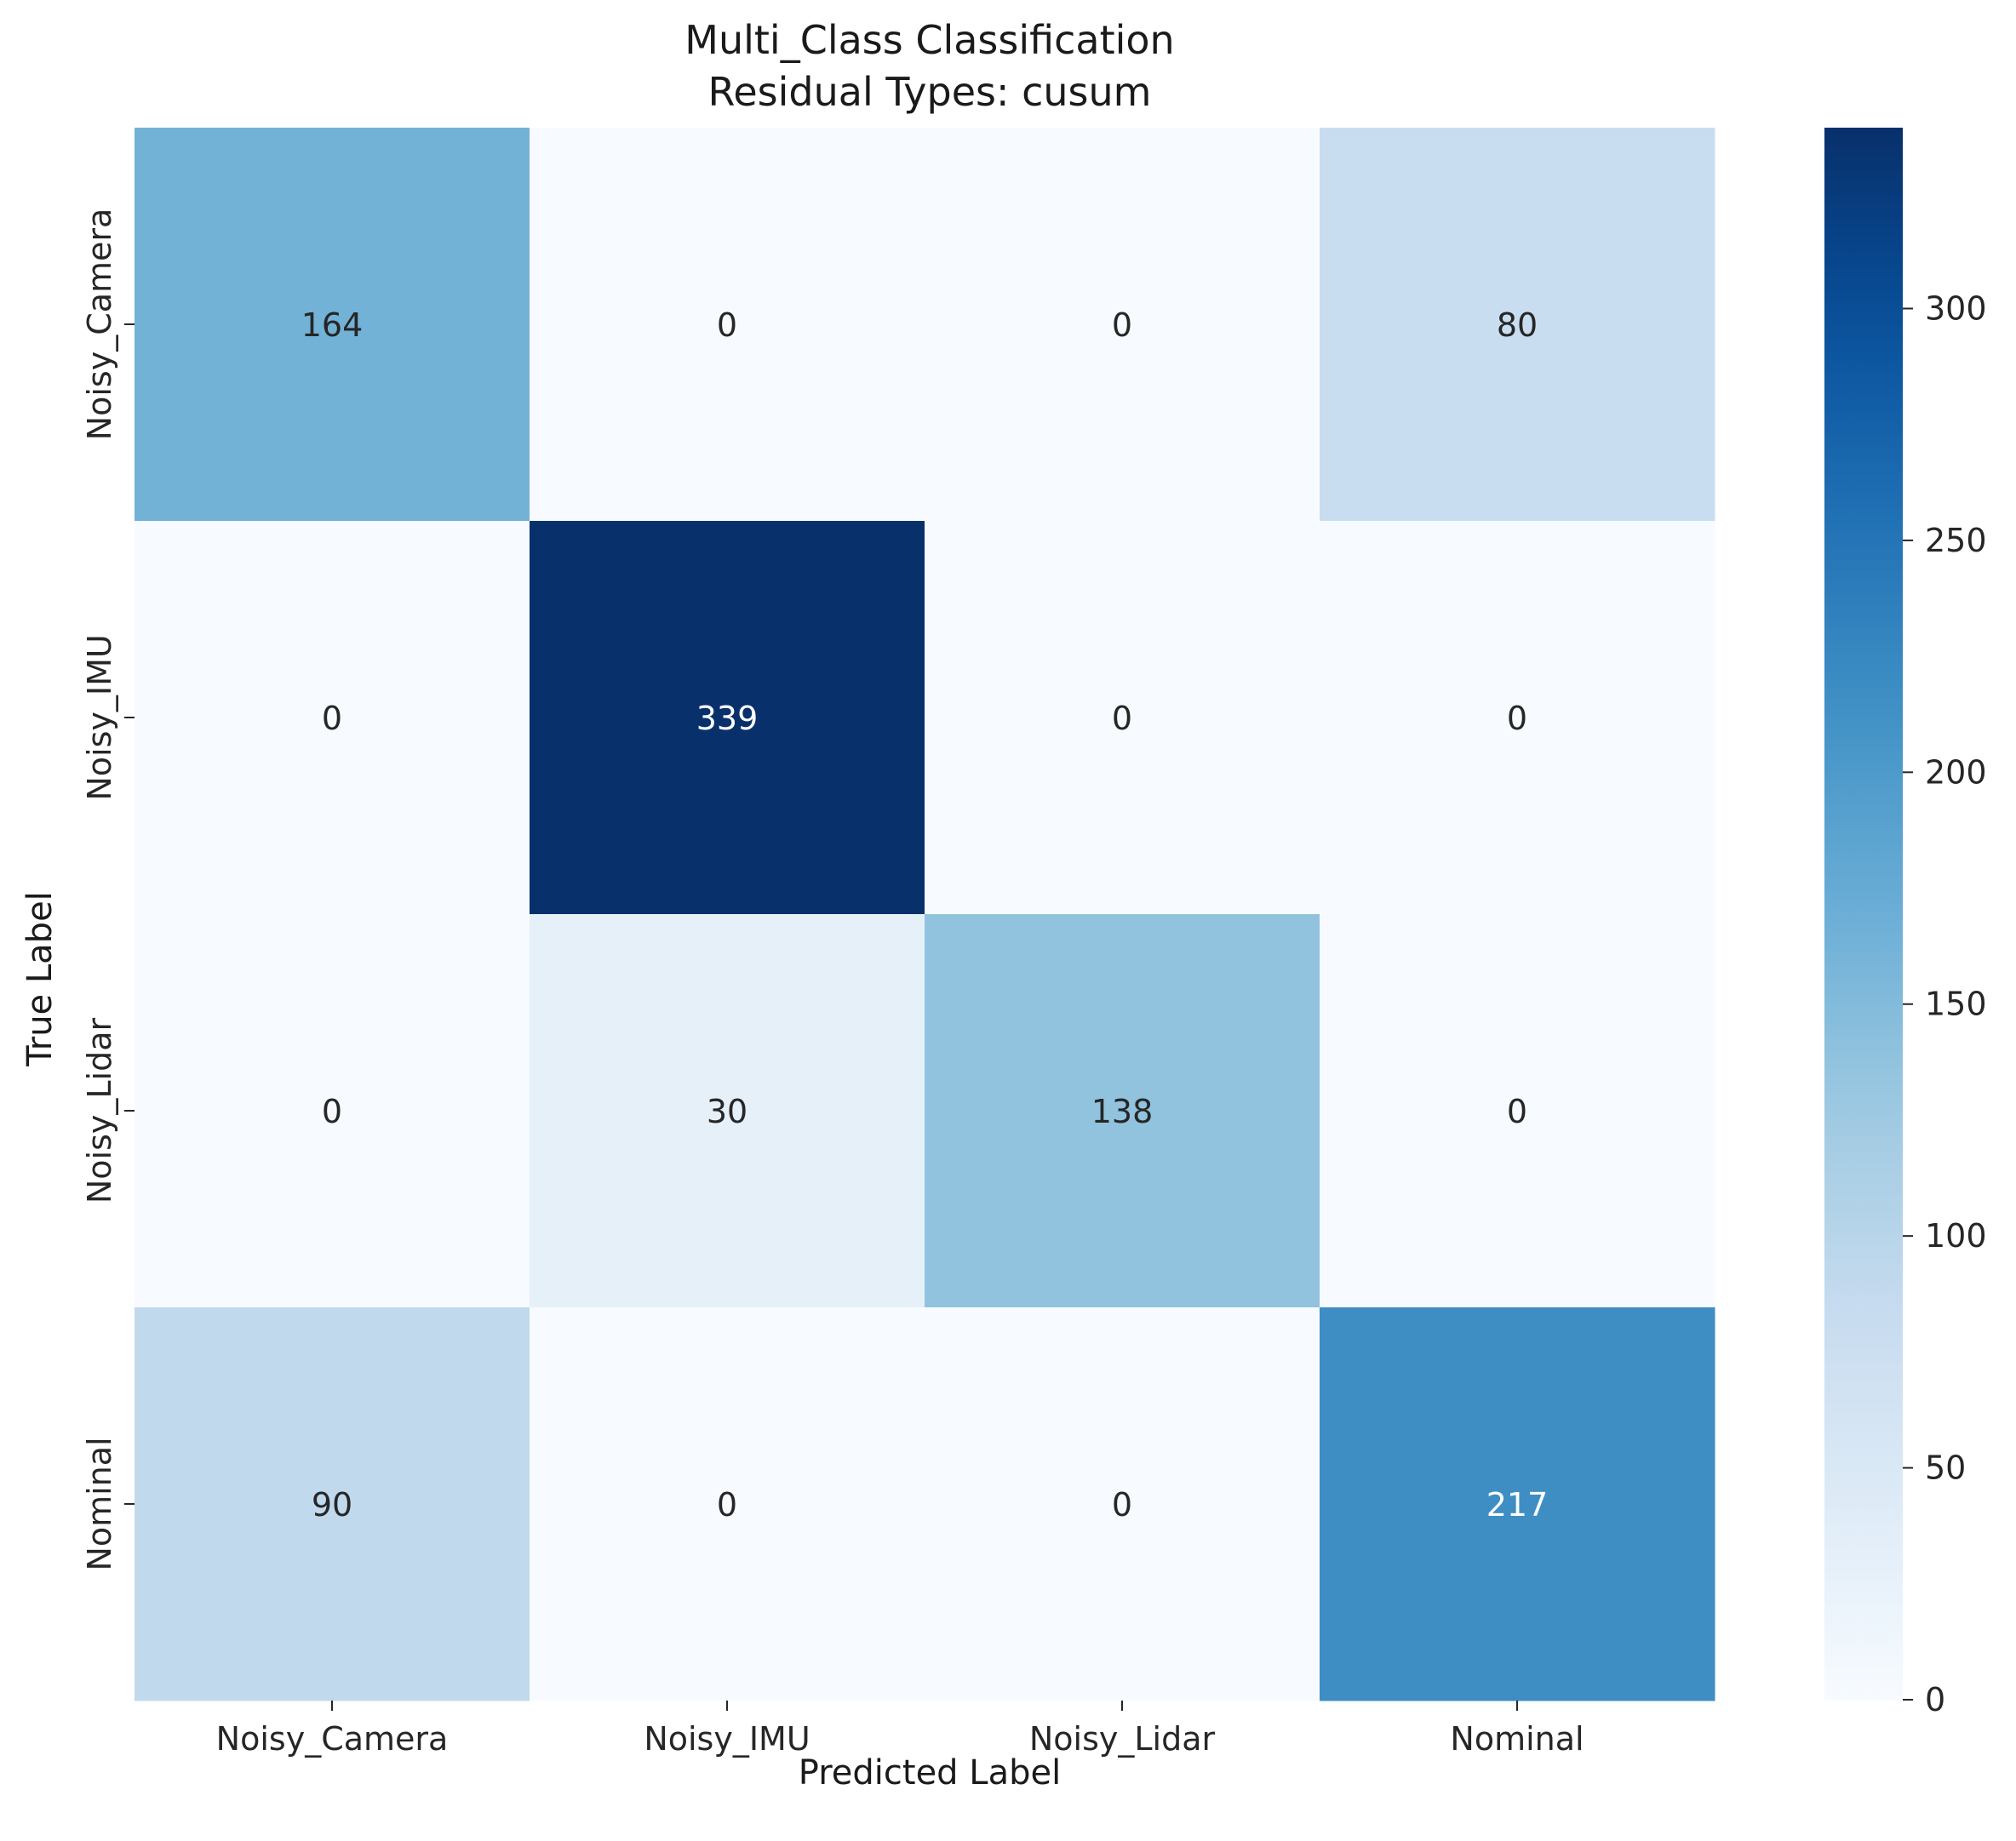 The height and width of the screenshot is (1841, 2016). I want to click on colorbar-tick-label: 0, so click(1935, 1699).